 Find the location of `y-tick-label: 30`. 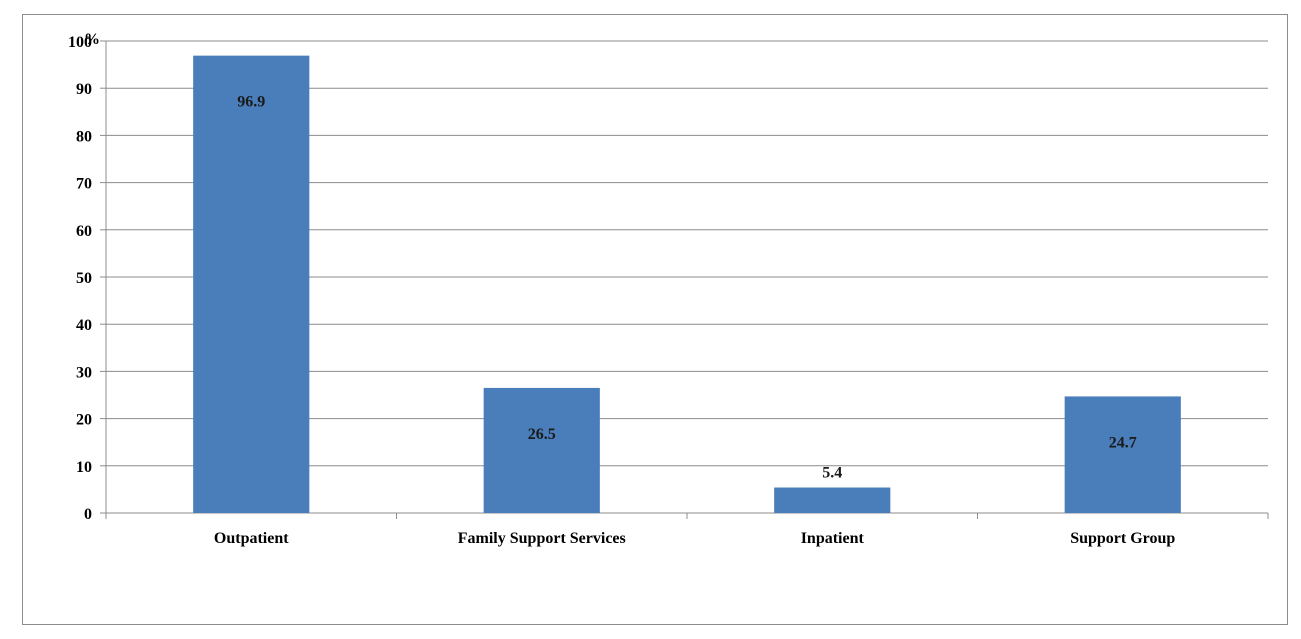

y-tick-label: 30 is located at coordinates (84, 372).